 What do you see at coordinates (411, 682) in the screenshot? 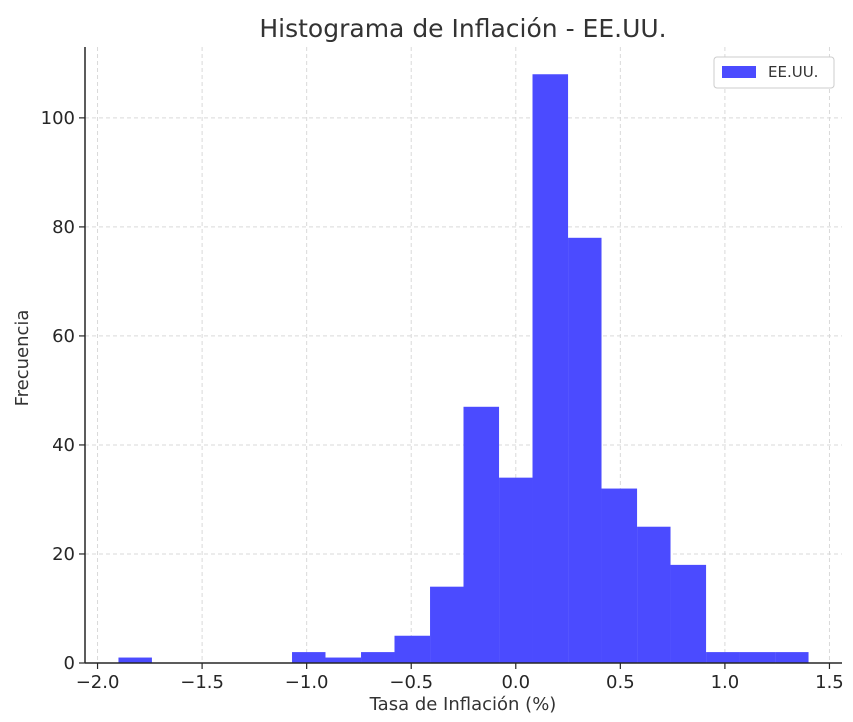
I see `x-tick-label: −0.5` at bounding box center [411, 682].